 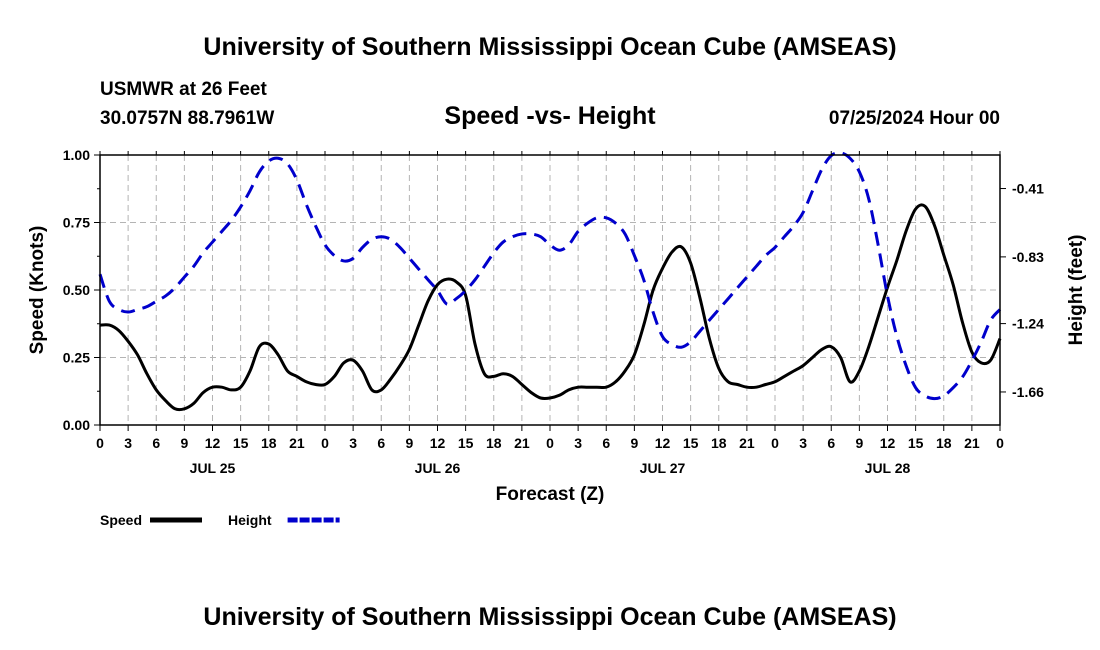 What do you see at coordinates (76, 155) in the screenshot?
I see `y-tick-label: 1.00` at bounding box center [76, 155].